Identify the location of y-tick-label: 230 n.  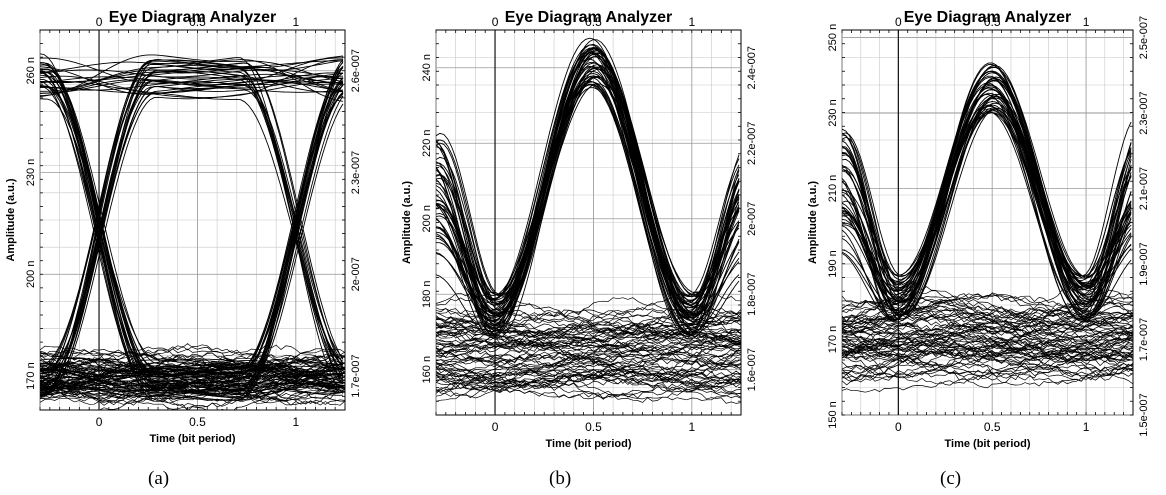
(833, 113).